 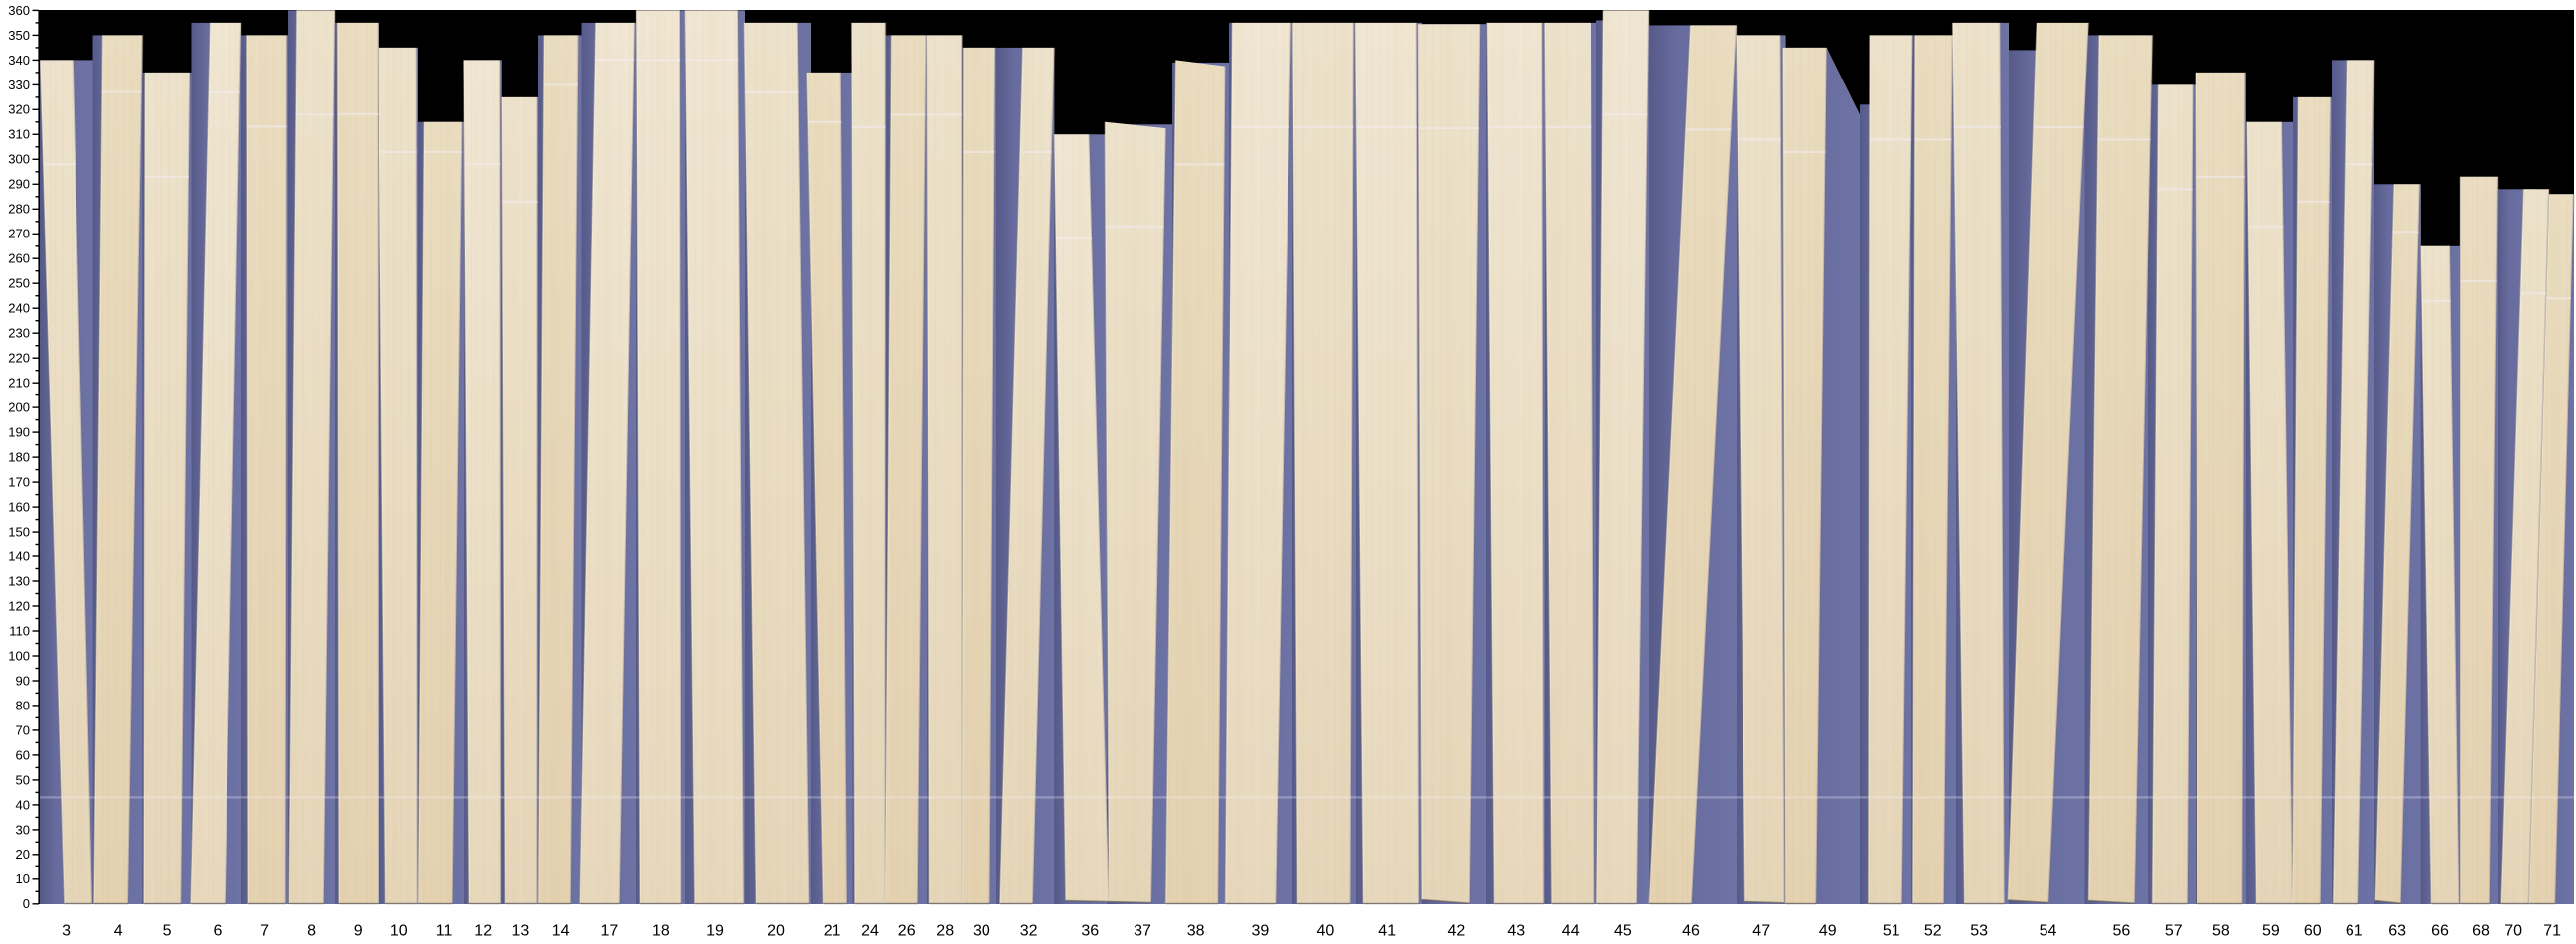 I want to click on svg-text: 21, so click(x=832, y=932).